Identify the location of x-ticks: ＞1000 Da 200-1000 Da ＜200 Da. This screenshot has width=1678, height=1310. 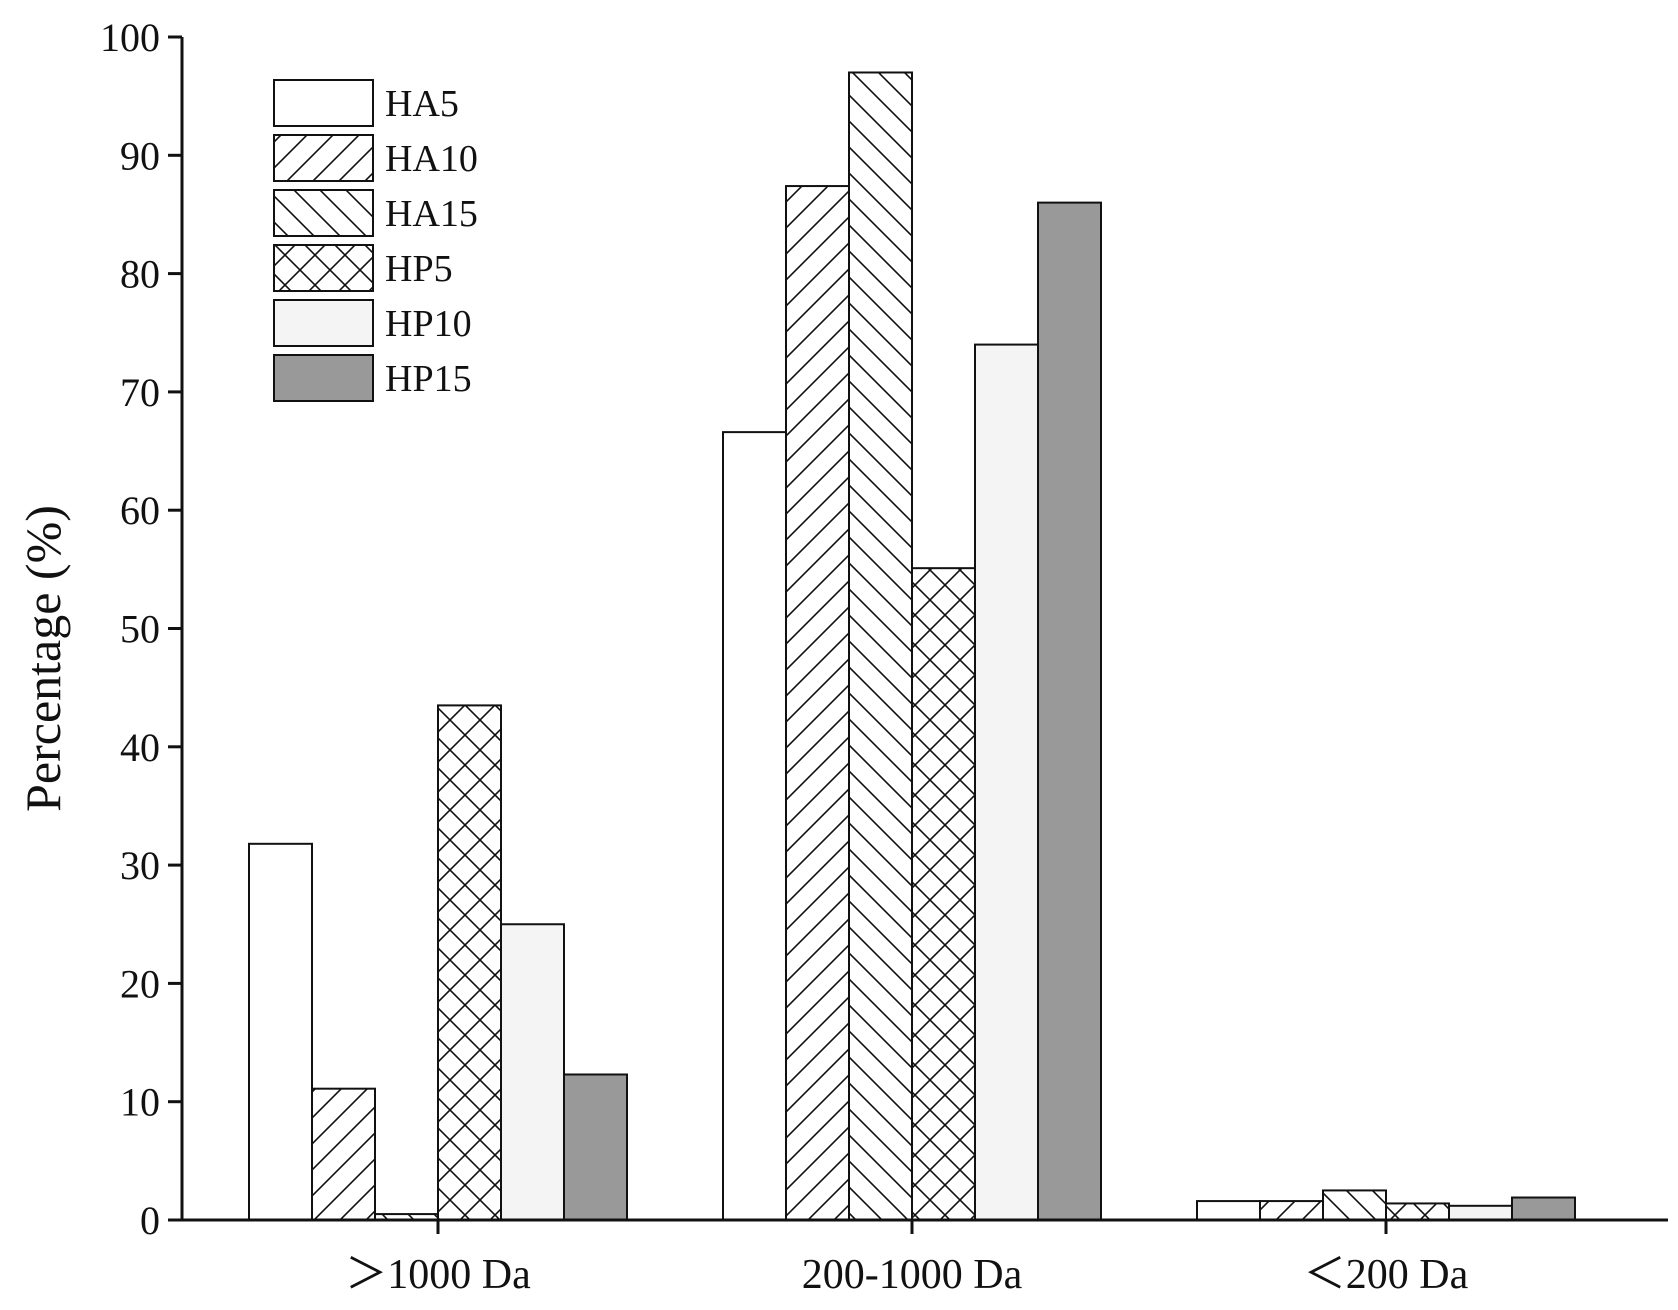
(907, 1259).